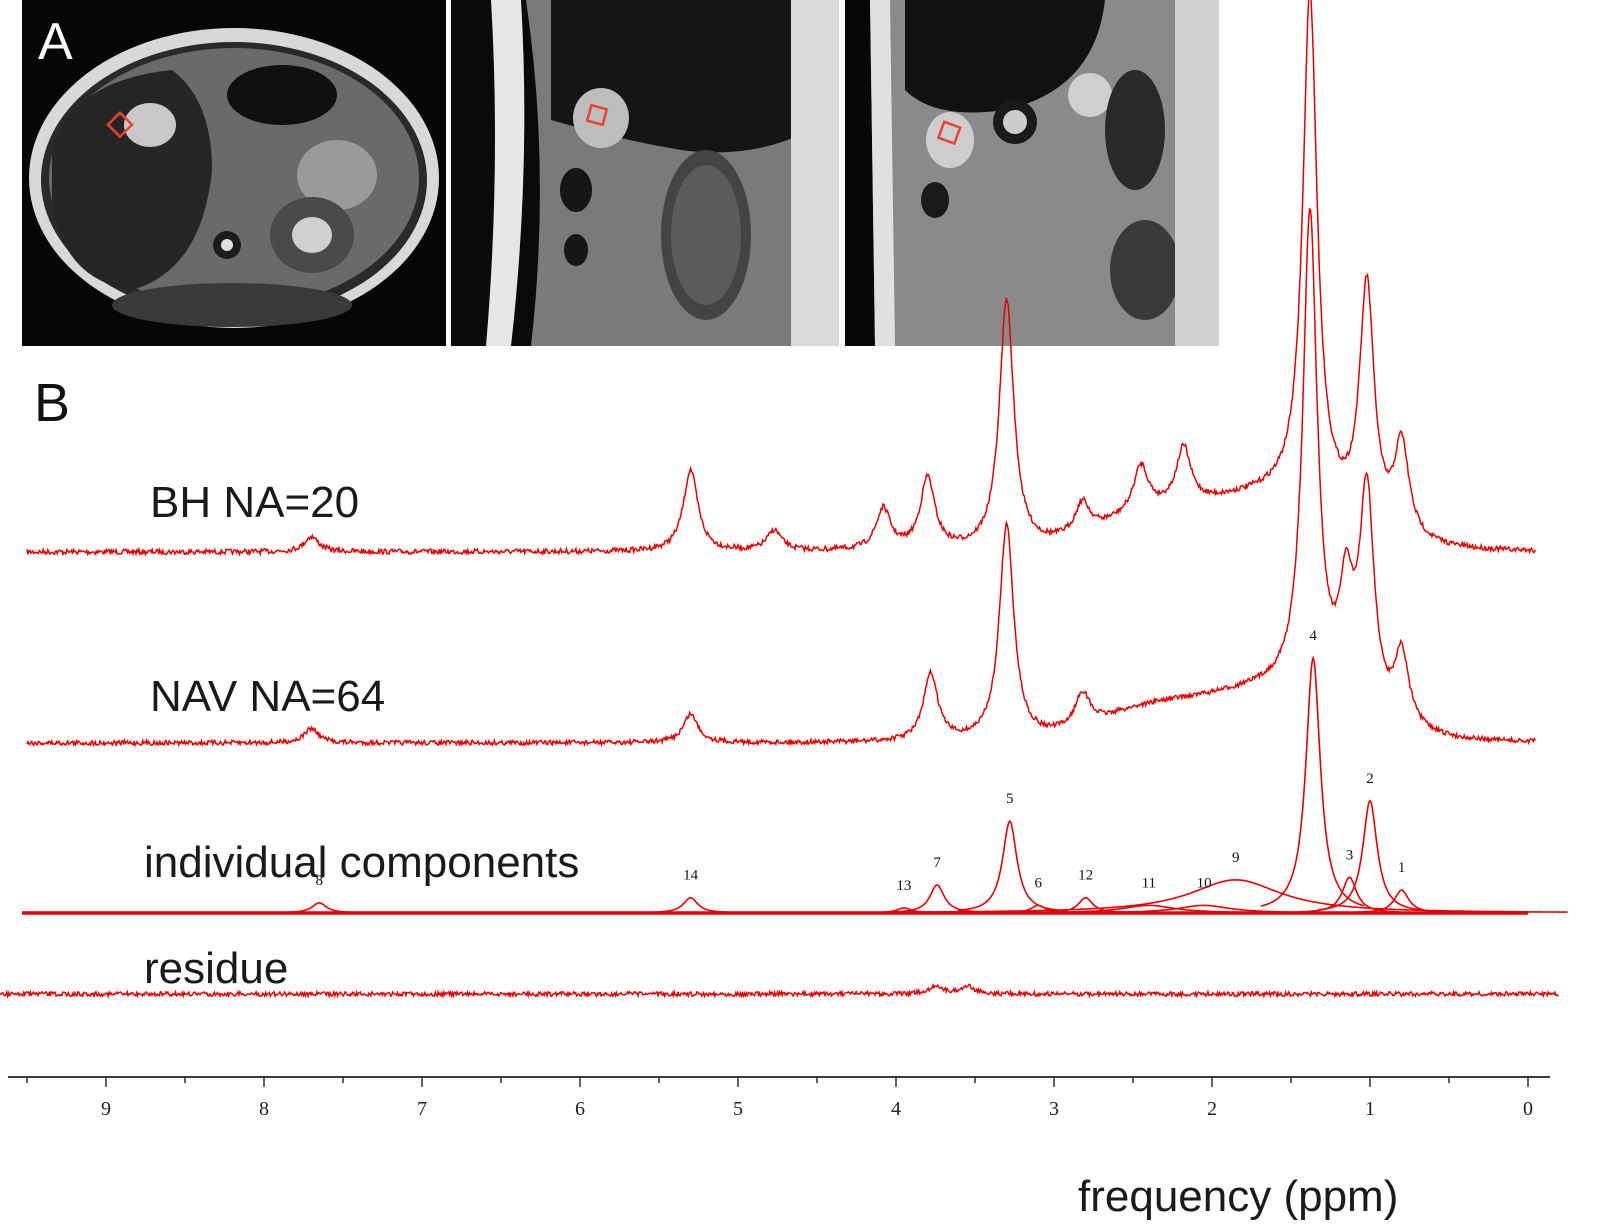 This screenshot has height=1228, width=1605. What do you see at coordinates (320, 881) in the screenshot?
I see `component-label-8: 8` at bounding box center [320, 881].